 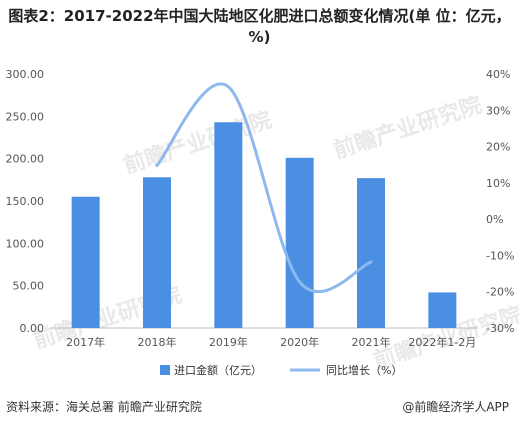 What do you see at coordinates (157, 342) in the screenshot?
I see `x-tick-label: 2018年` at bounding box center [157, 342].